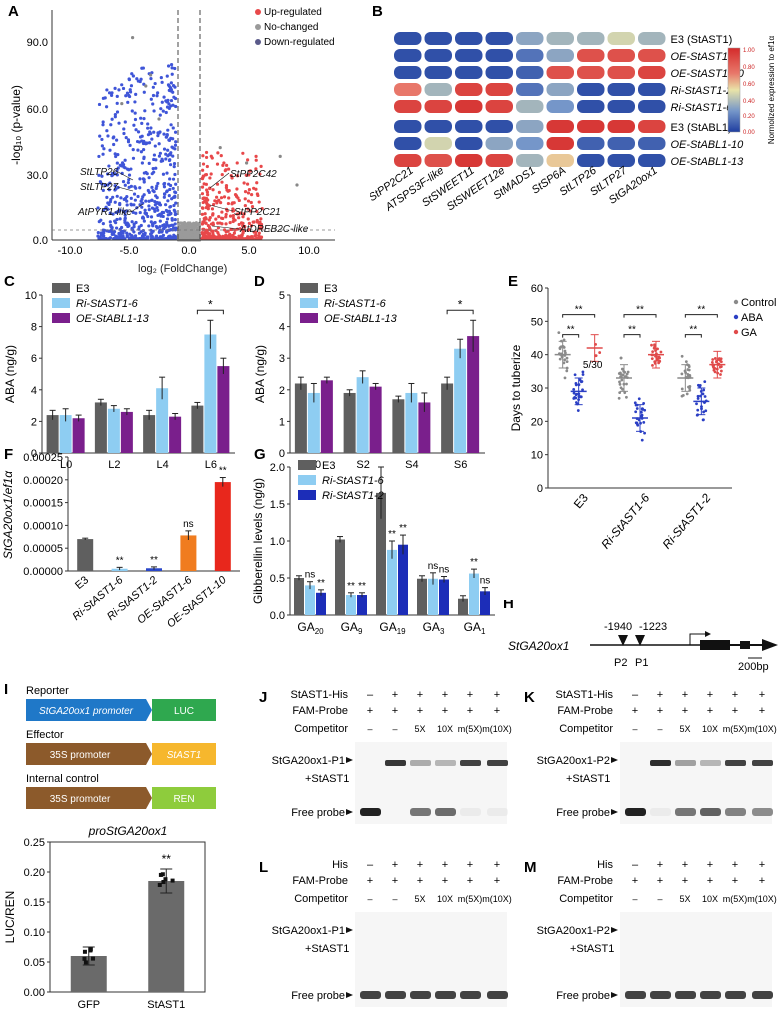 The image size is (782, 1024). What do you see at coordinates (702, 40) in the screenshot?
I see `heatmap-row-label: E3 (StAST1)` at bounding box center [702, 40].